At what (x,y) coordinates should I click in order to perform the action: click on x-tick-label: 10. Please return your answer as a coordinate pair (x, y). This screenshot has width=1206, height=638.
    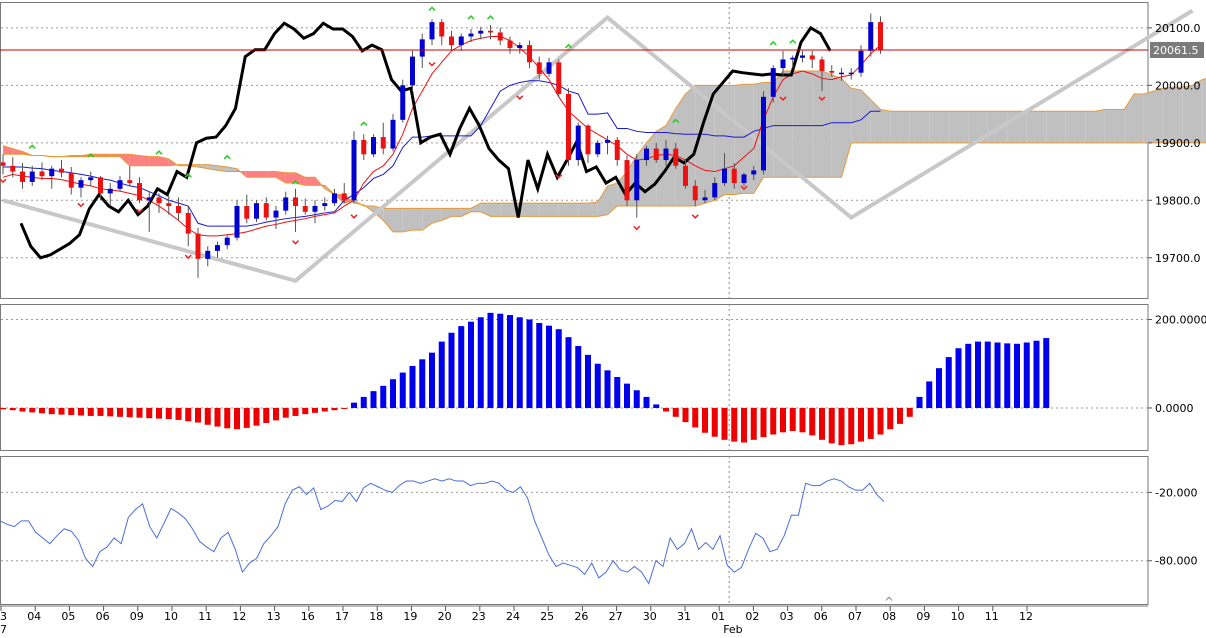
    Looking at the image, I should click on (171, 616).